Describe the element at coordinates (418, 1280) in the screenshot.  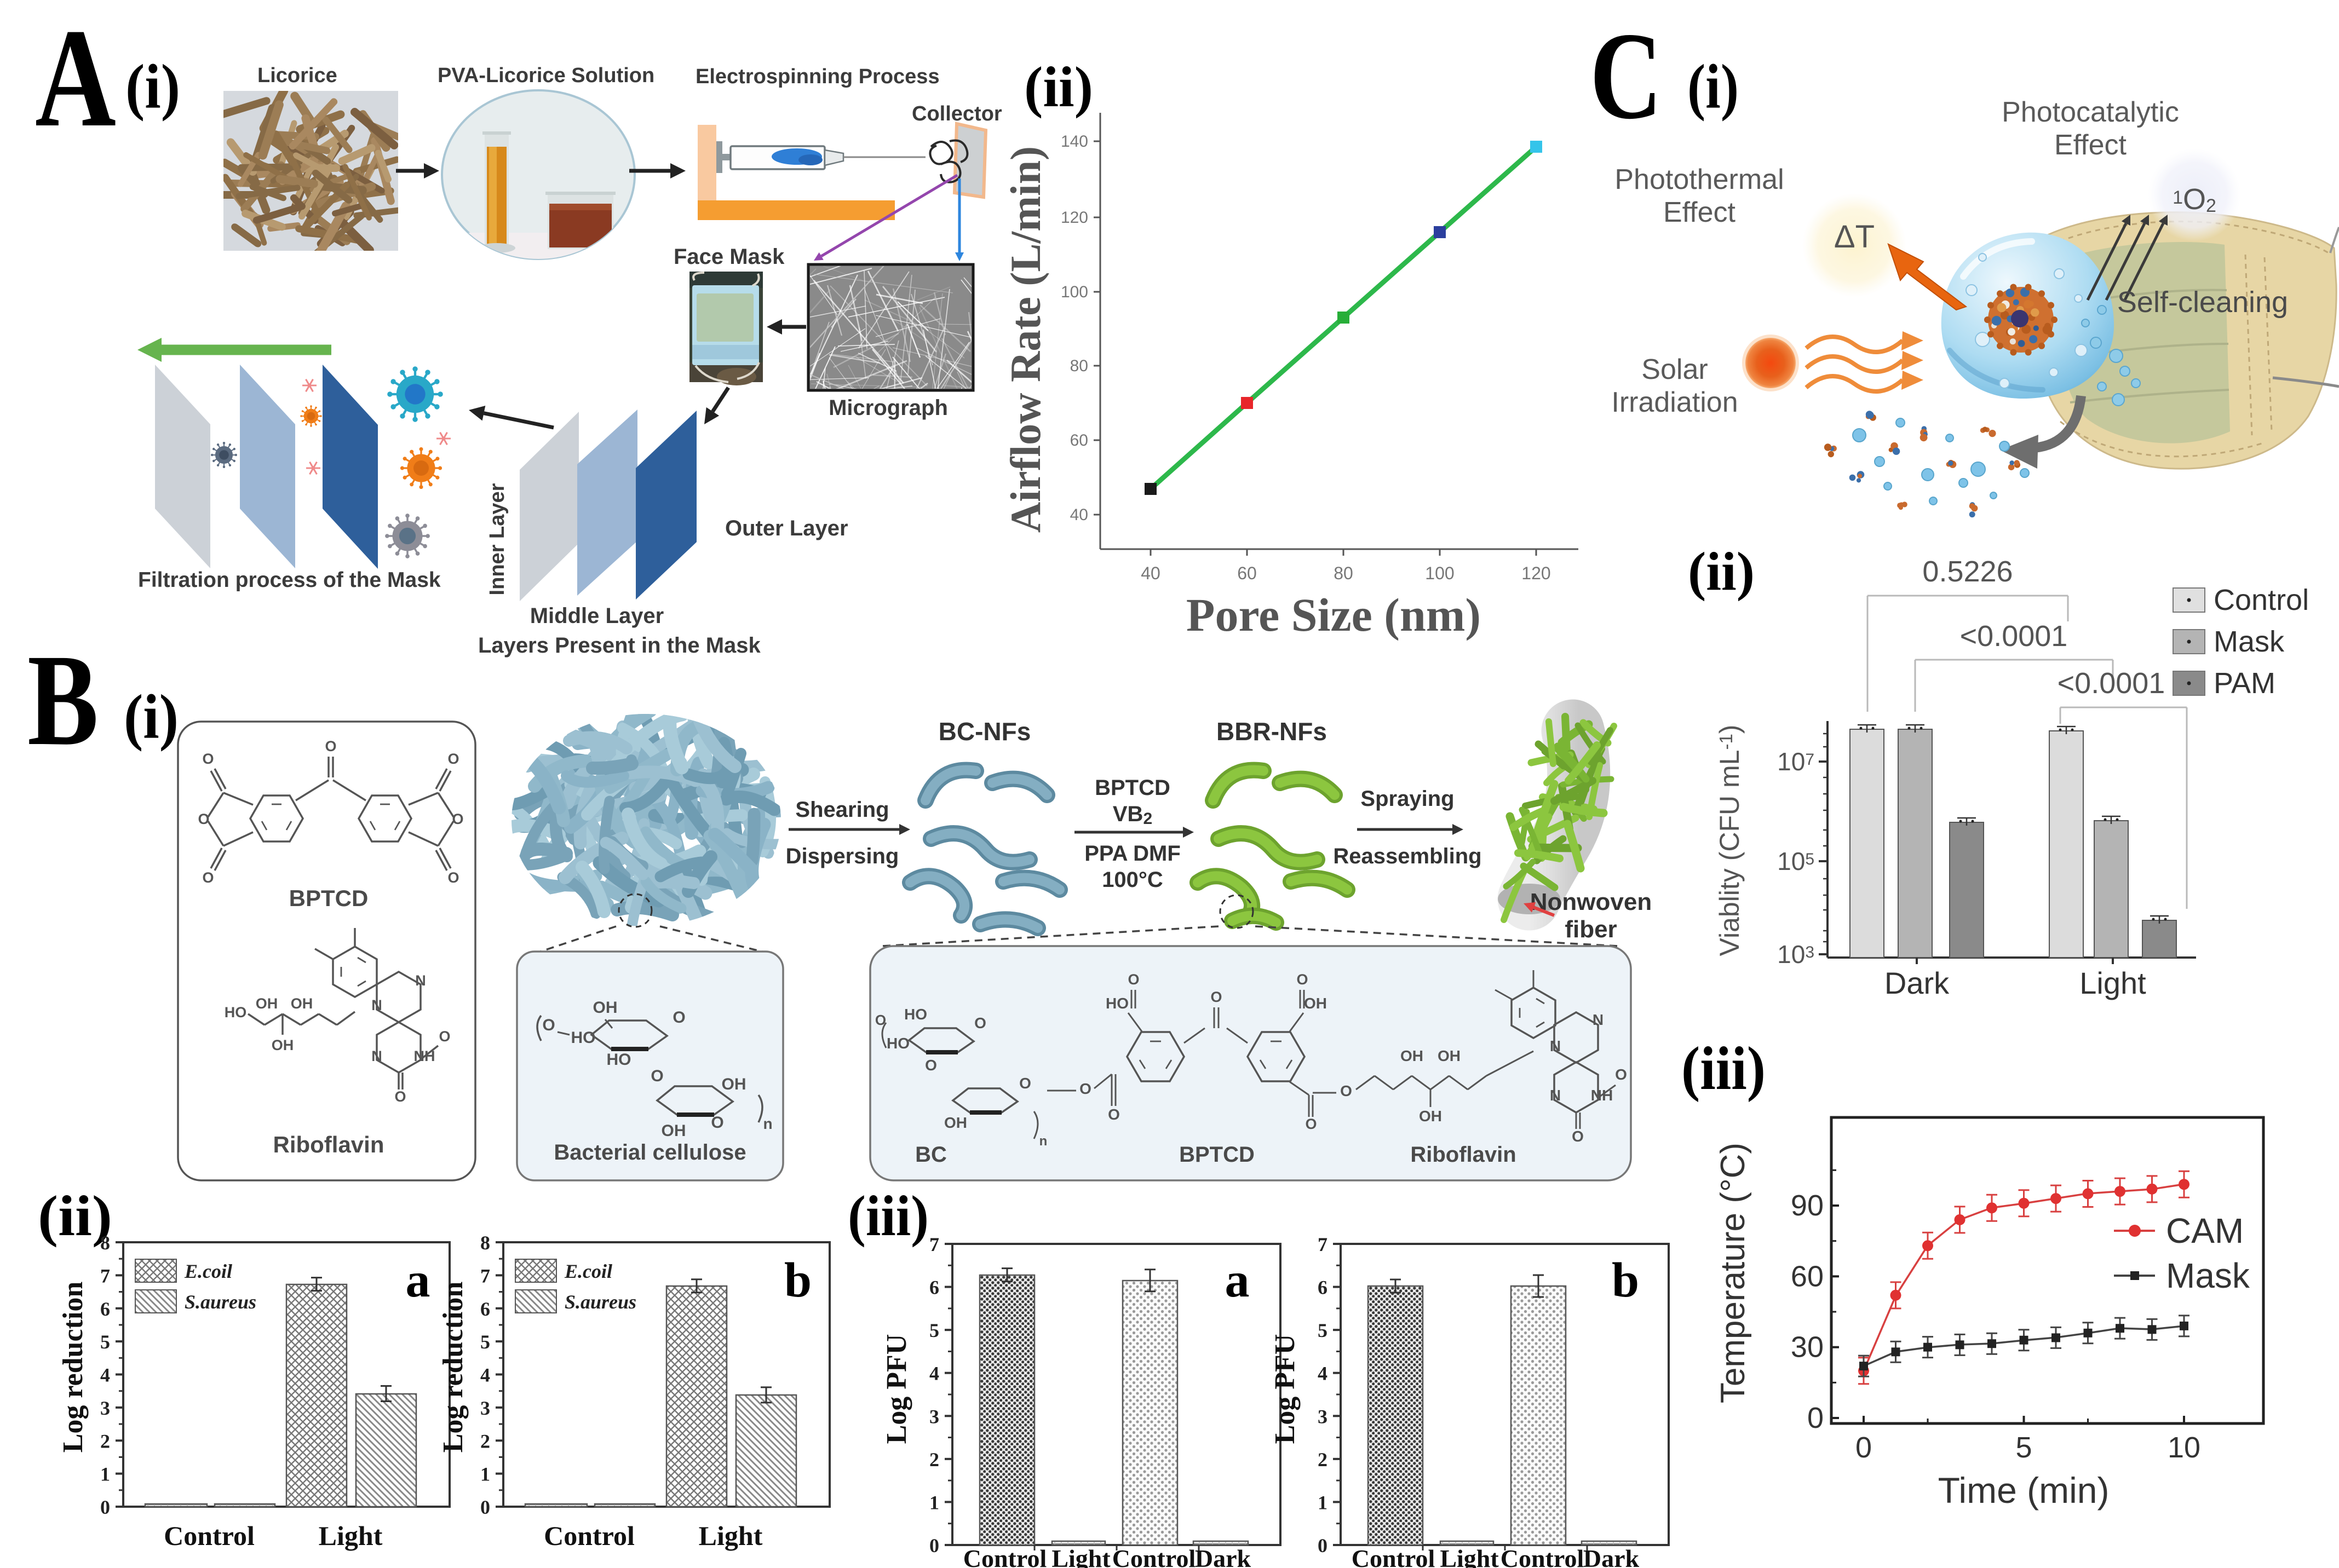
I see `svg-text: a` at that location.